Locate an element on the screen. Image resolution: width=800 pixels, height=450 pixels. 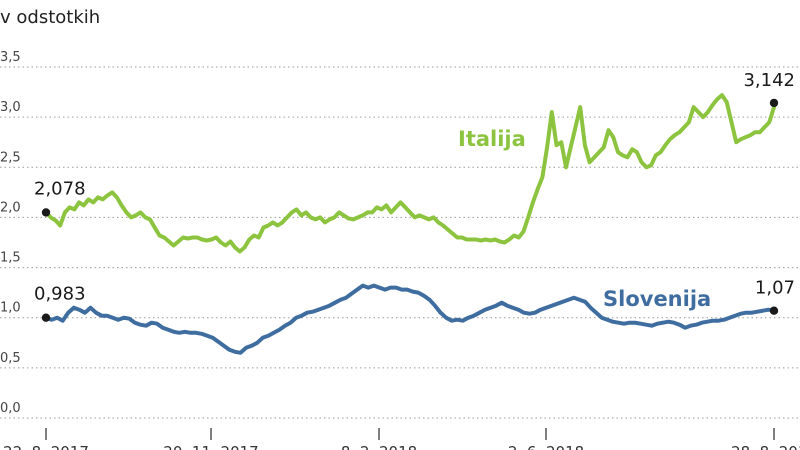
x-tick-label: 20. 11. 2017 is located at coordinates (210, 446).